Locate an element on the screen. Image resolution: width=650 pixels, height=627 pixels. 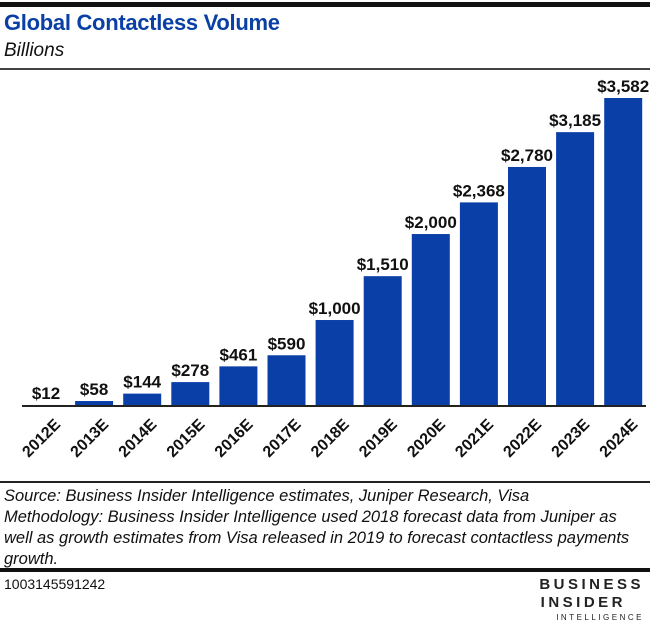
data-label-2020E: $2,000 is located at coordinates (431, 222).